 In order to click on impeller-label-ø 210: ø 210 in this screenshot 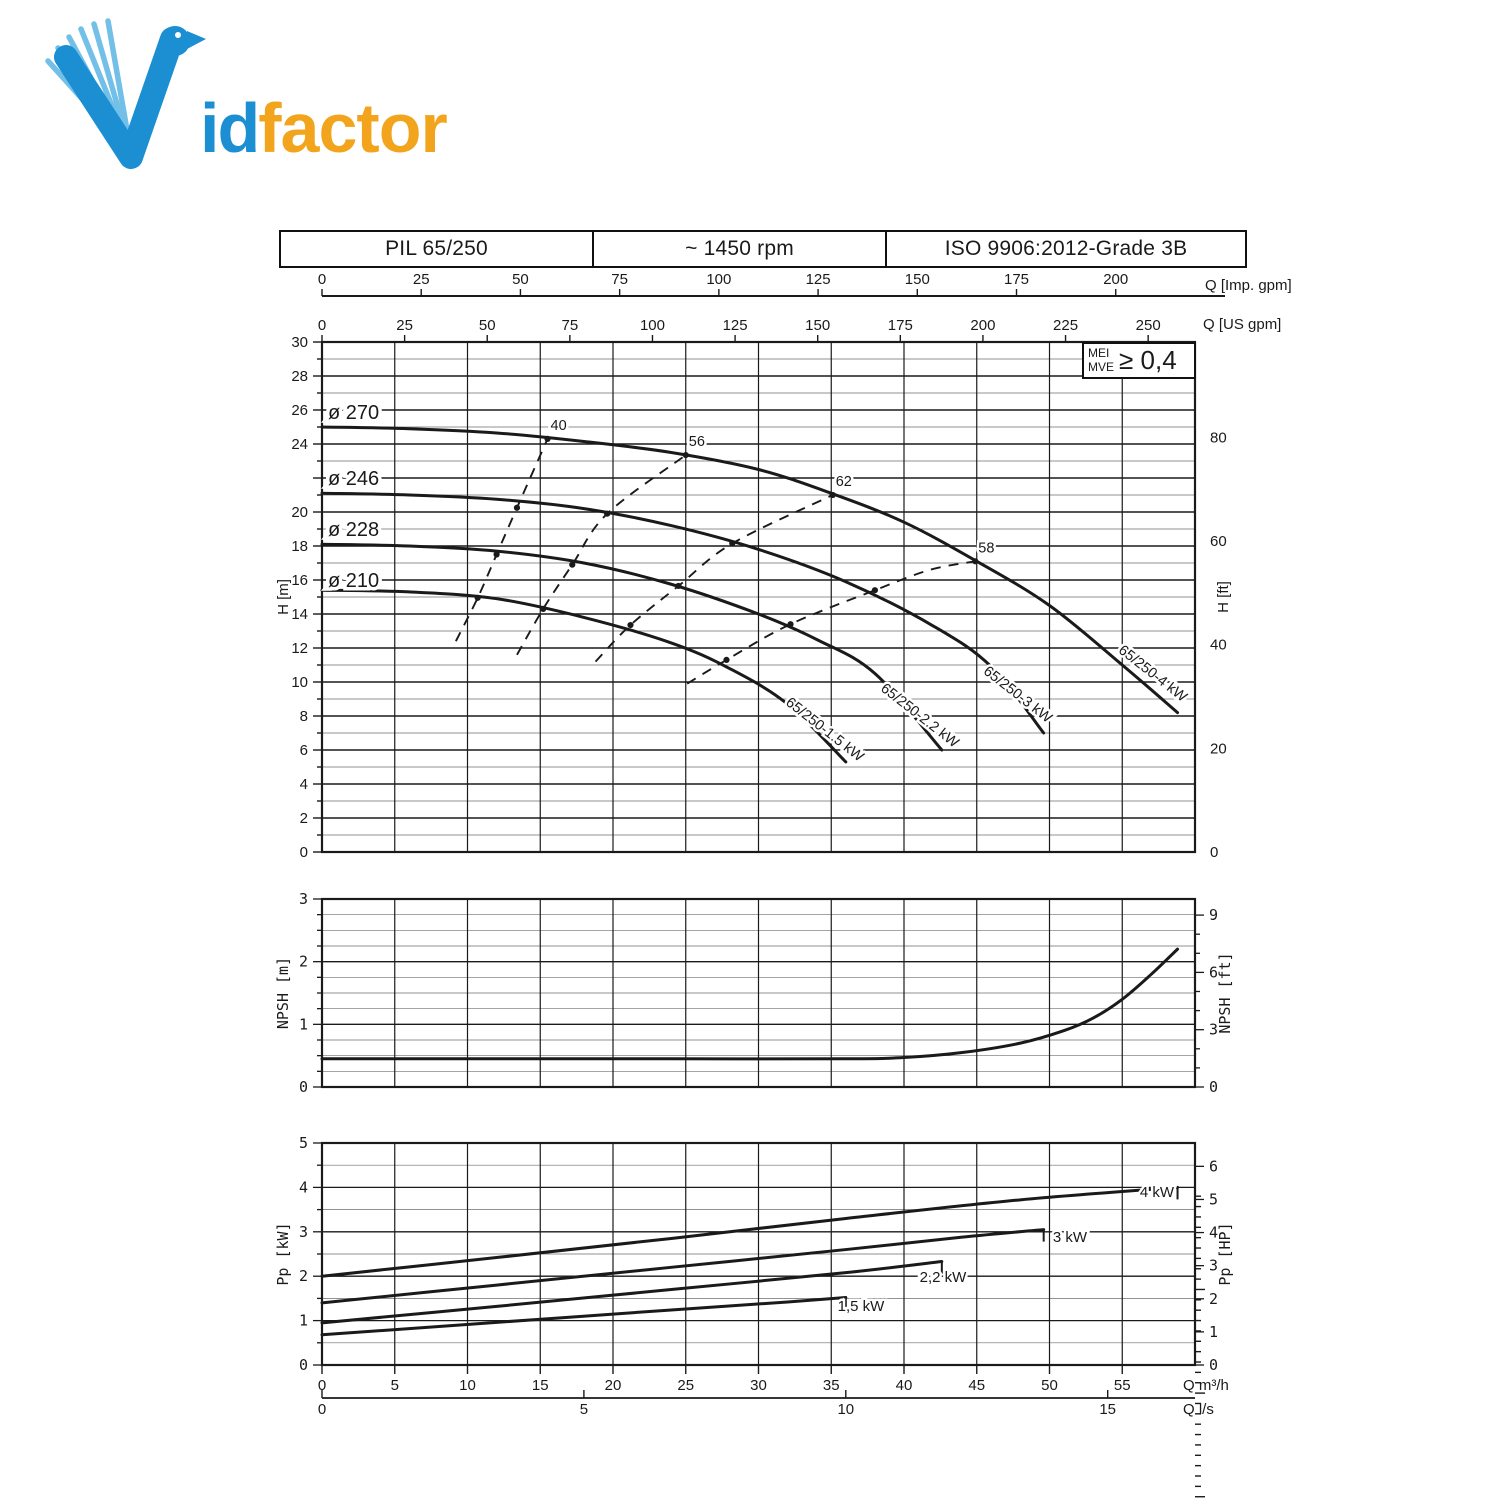, I will do `click(353, 581)`.